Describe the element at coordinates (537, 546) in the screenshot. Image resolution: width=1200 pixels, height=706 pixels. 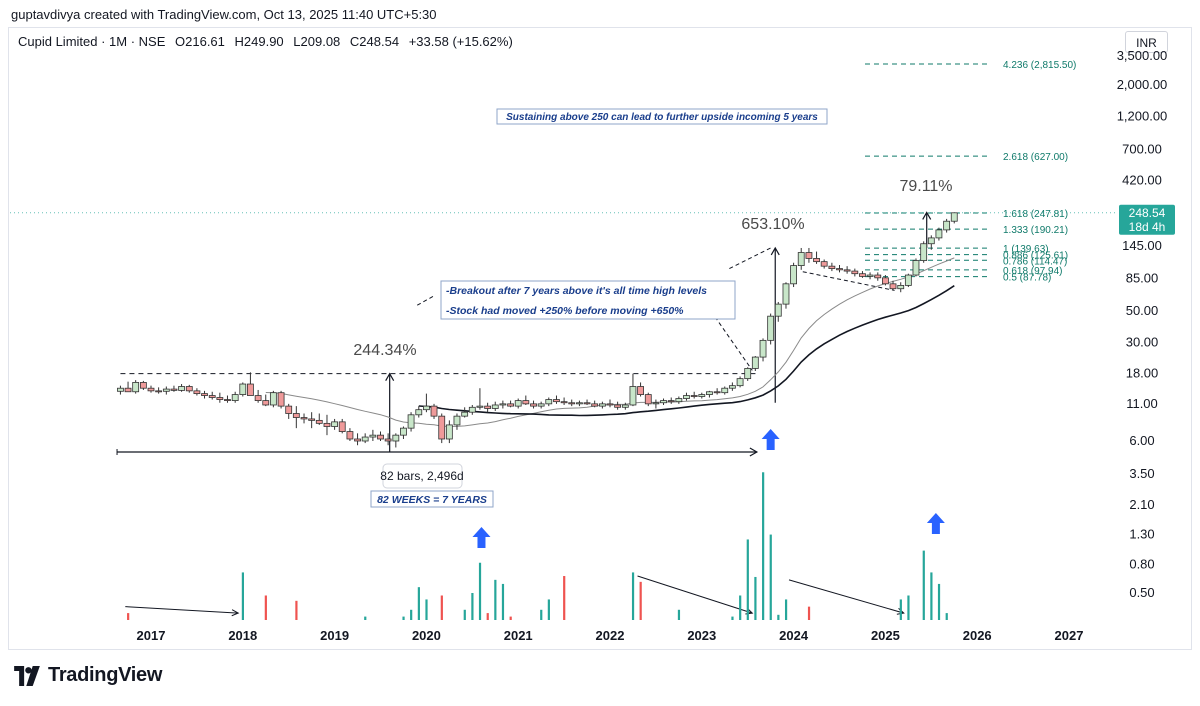
I see `volume-bars` at that location.